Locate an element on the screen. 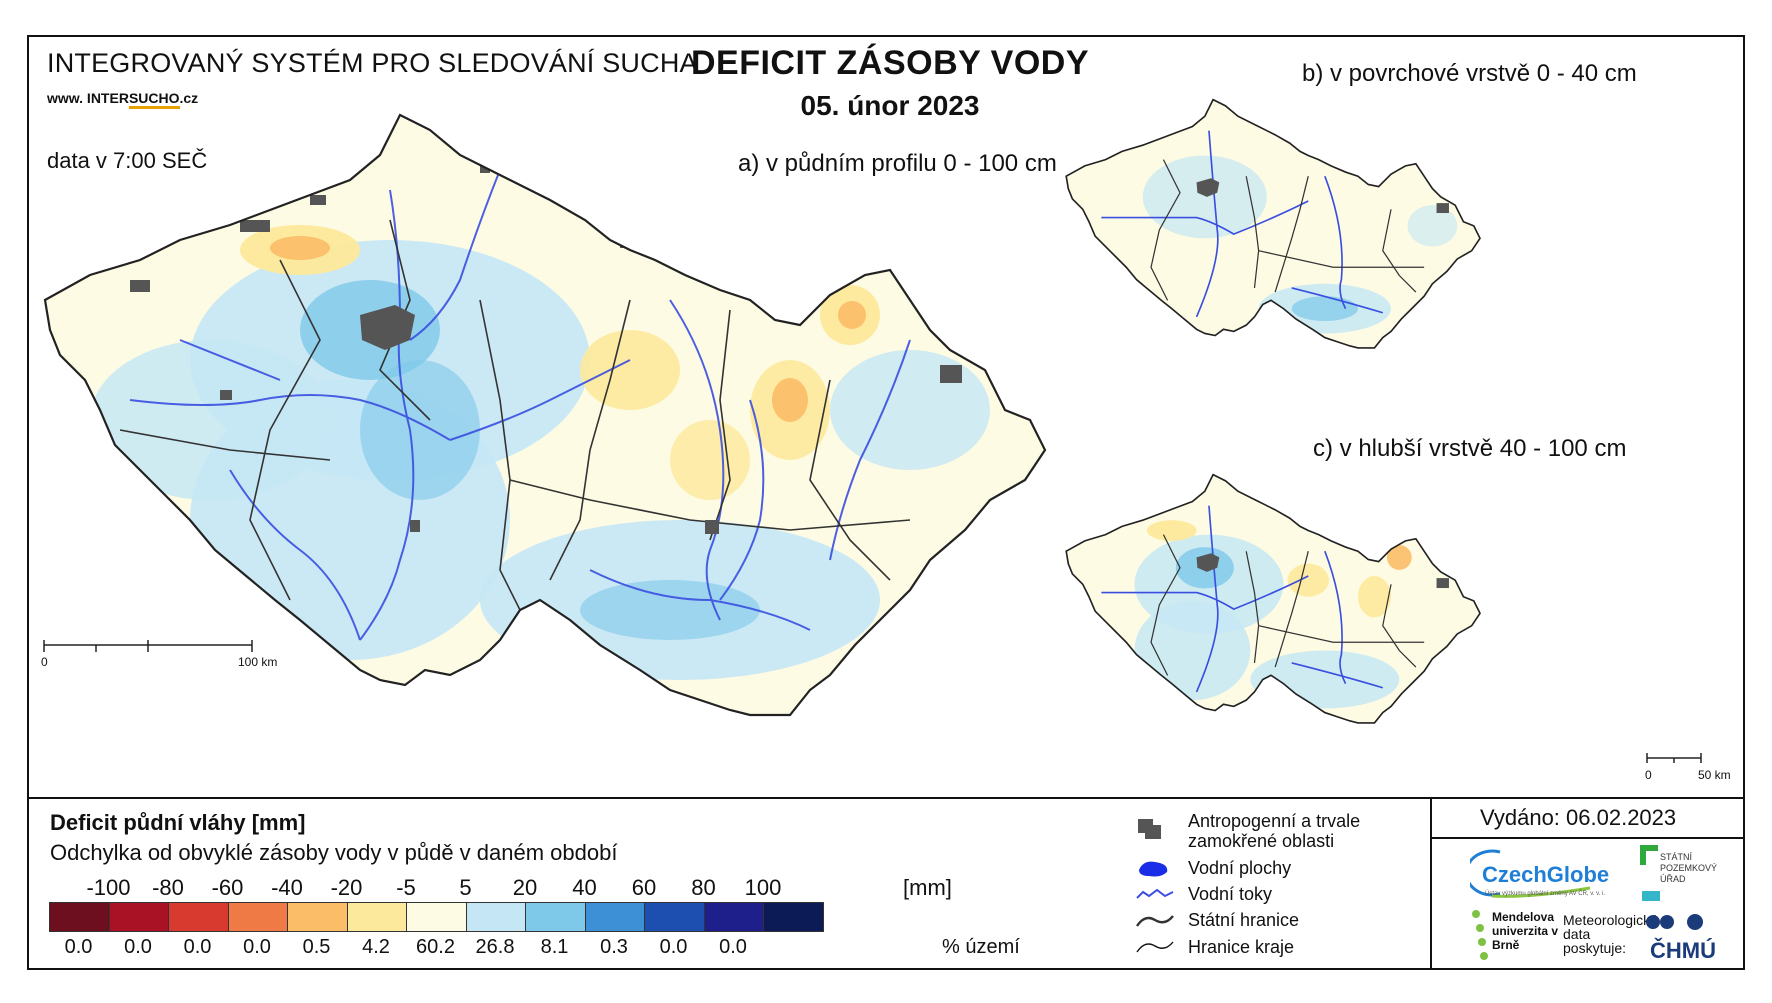 This screenshot has width=1772, height=1003. legend-water: Vodní plochy is located at coordinates (1240, 868).